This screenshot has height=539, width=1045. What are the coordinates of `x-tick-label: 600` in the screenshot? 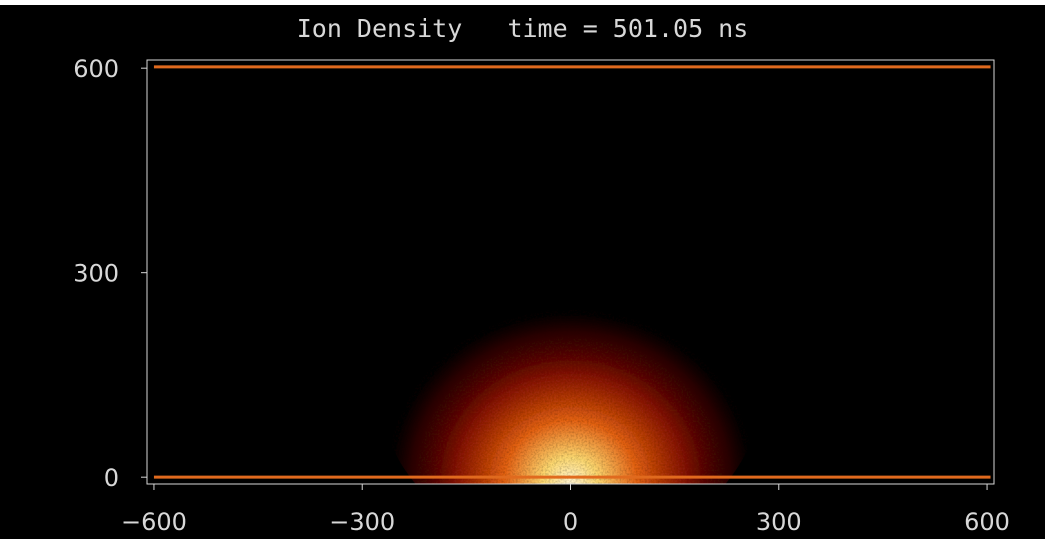 It's located at (987, 522).